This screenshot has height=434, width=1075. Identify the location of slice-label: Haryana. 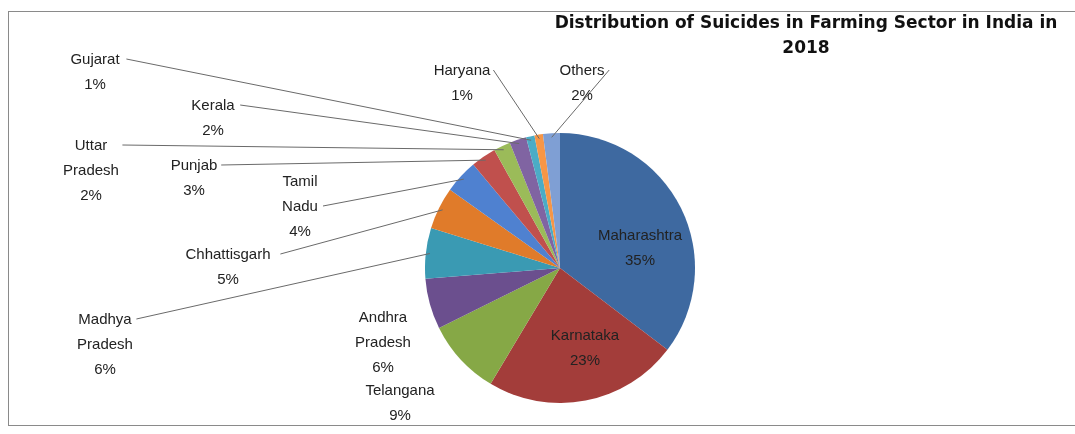
(462, 69).